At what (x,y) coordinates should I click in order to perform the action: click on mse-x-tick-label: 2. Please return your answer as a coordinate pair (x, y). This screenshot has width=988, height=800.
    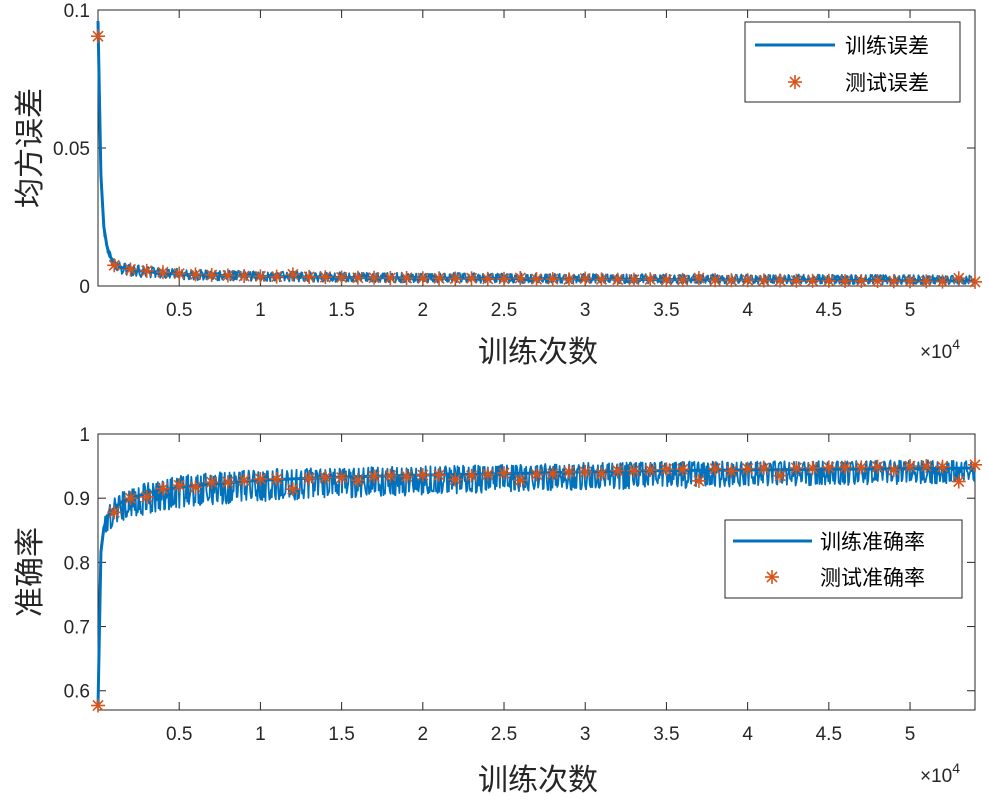
    Looking at the image, I should click on (423, 310).